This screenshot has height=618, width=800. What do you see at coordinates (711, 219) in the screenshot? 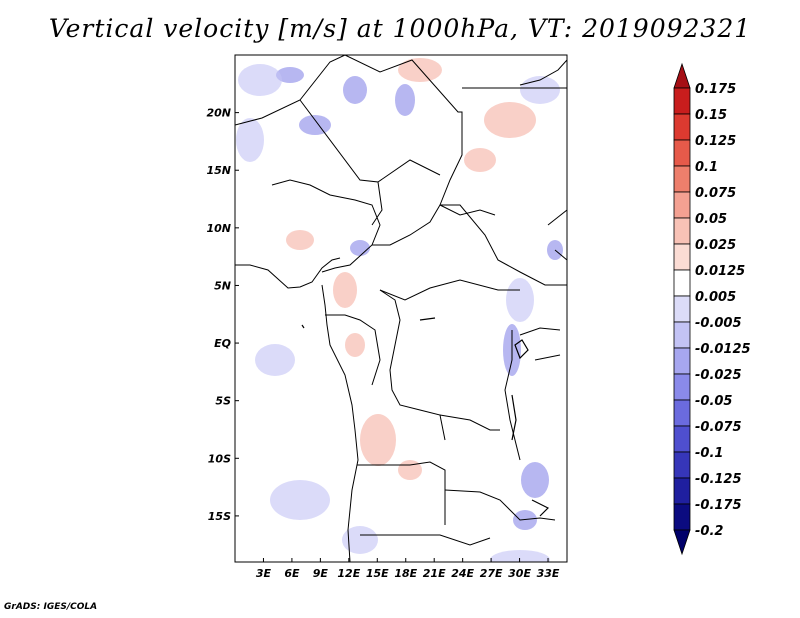
I see `colorbar-level-label: 0.05` at bounding box center [711, 219].